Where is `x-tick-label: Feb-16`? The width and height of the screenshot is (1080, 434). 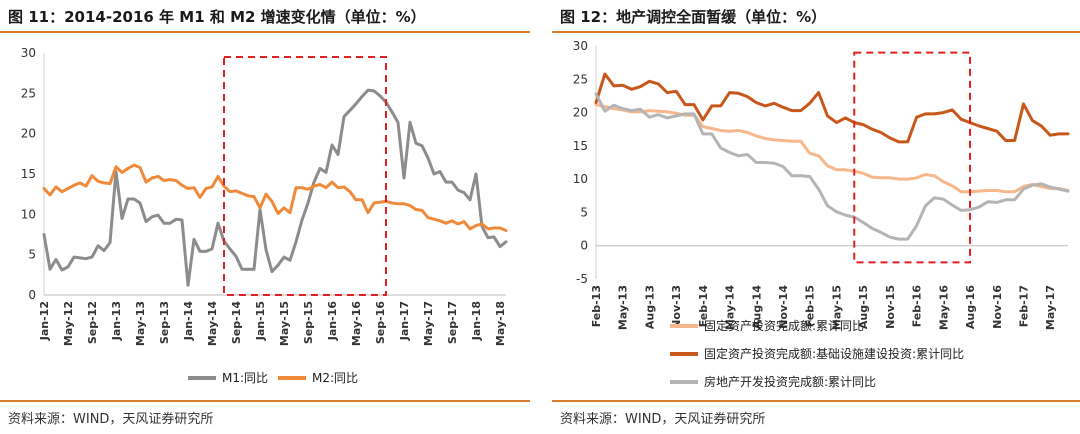 x-tick-label: Feb-16 is located at coordinates (917, 306).